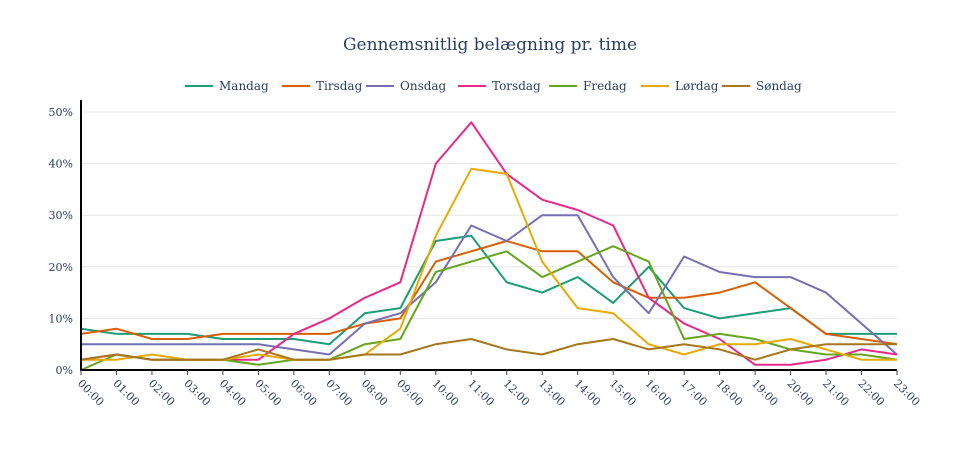 The height and width of the screenshot is (450, 978). What do you see at coordinates (517, 393) in the screenshot?
I see `x-tick-label: 12:00` at bounding box center [517, 393].